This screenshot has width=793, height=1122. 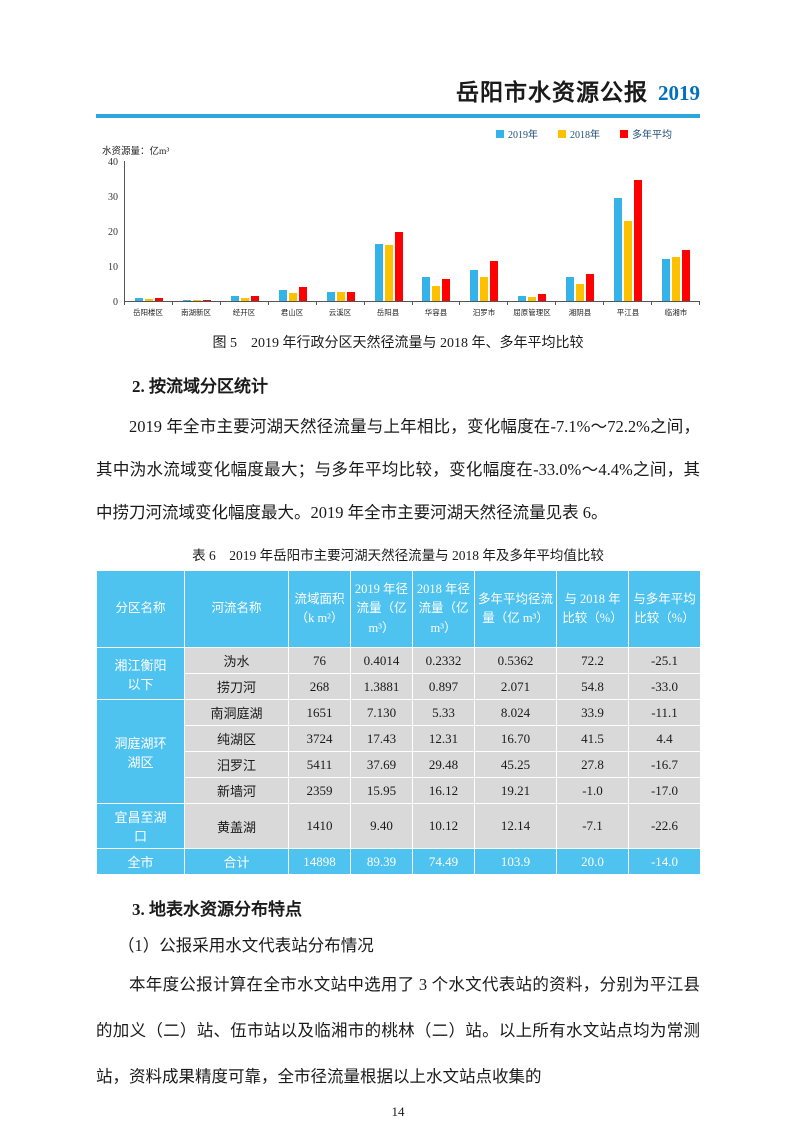 I want to click on table-cell: 103.9, so click(x=515, y=862).